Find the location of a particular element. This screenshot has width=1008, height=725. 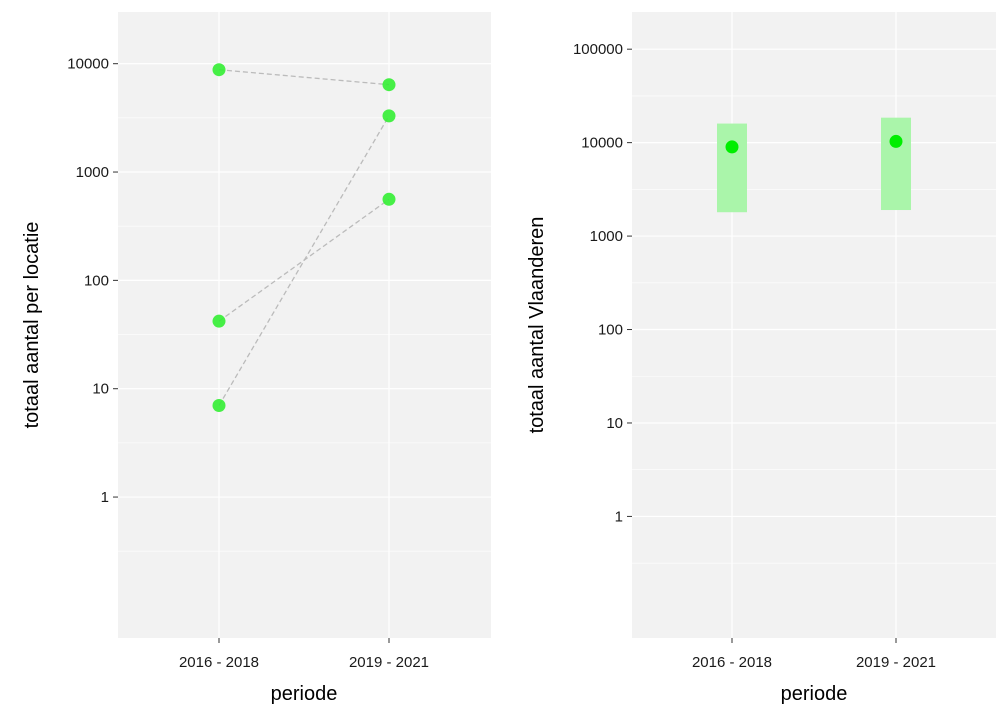

series-connector-line is located at coordinates (304, 77).